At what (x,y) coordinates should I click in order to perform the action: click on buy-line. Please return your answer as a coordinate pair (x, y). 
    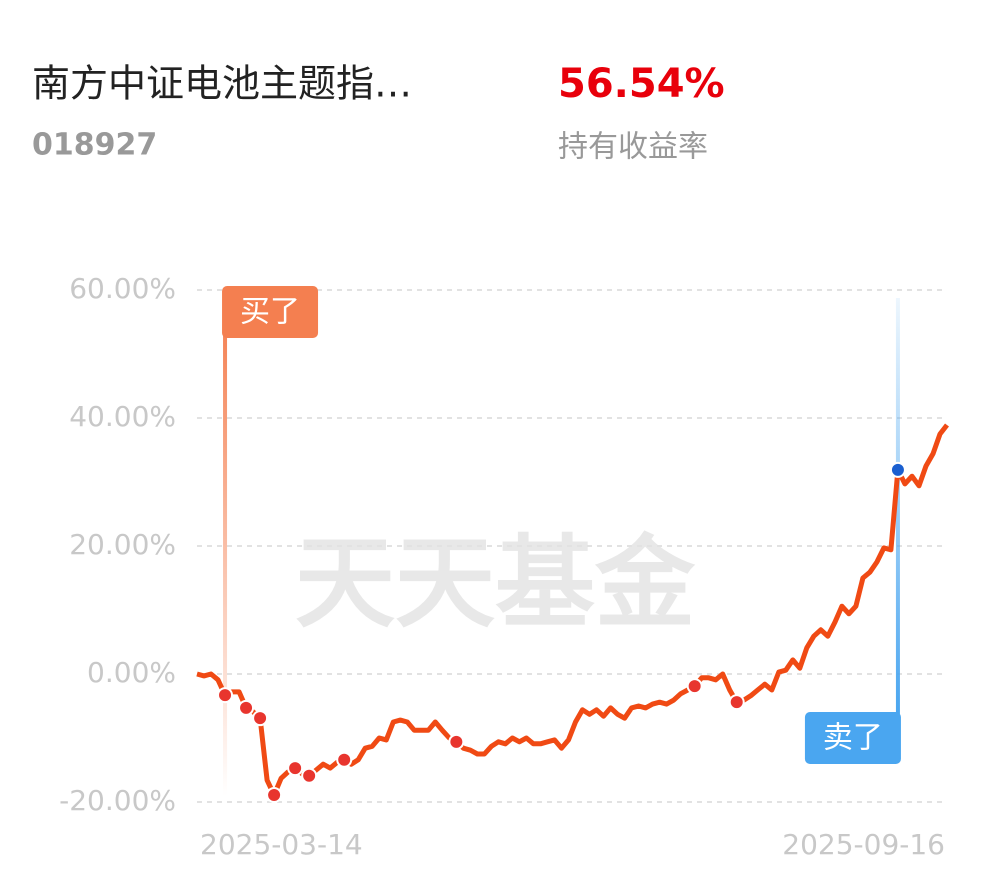
    Looking at the image, I should click on (225, 553).